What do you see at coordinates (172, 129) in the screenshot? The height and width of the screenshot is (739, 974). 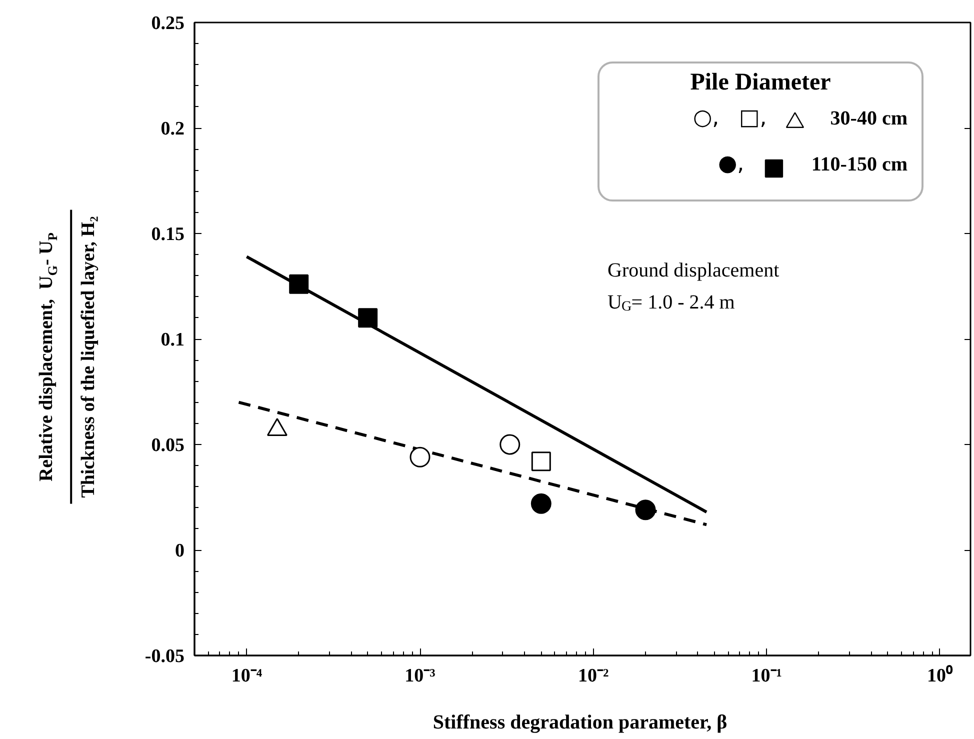 I see `y-tick-label: 0.2` at bounding box center [172, 129].